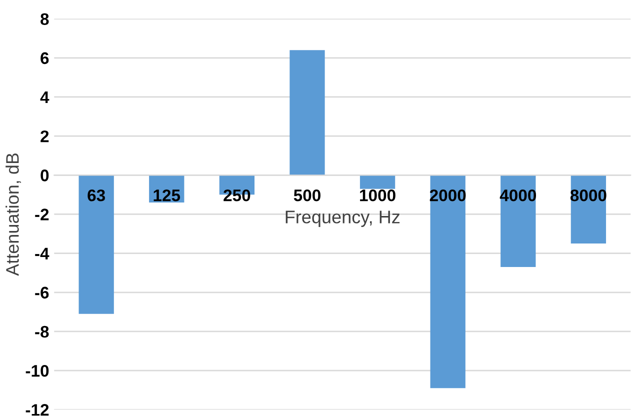 The height and width of the screenshot is (418, 637). What do you see at coordinates (44, 136) in the screenshot?
I see `y-tick-label: 2` at bounding box center [44, 136].